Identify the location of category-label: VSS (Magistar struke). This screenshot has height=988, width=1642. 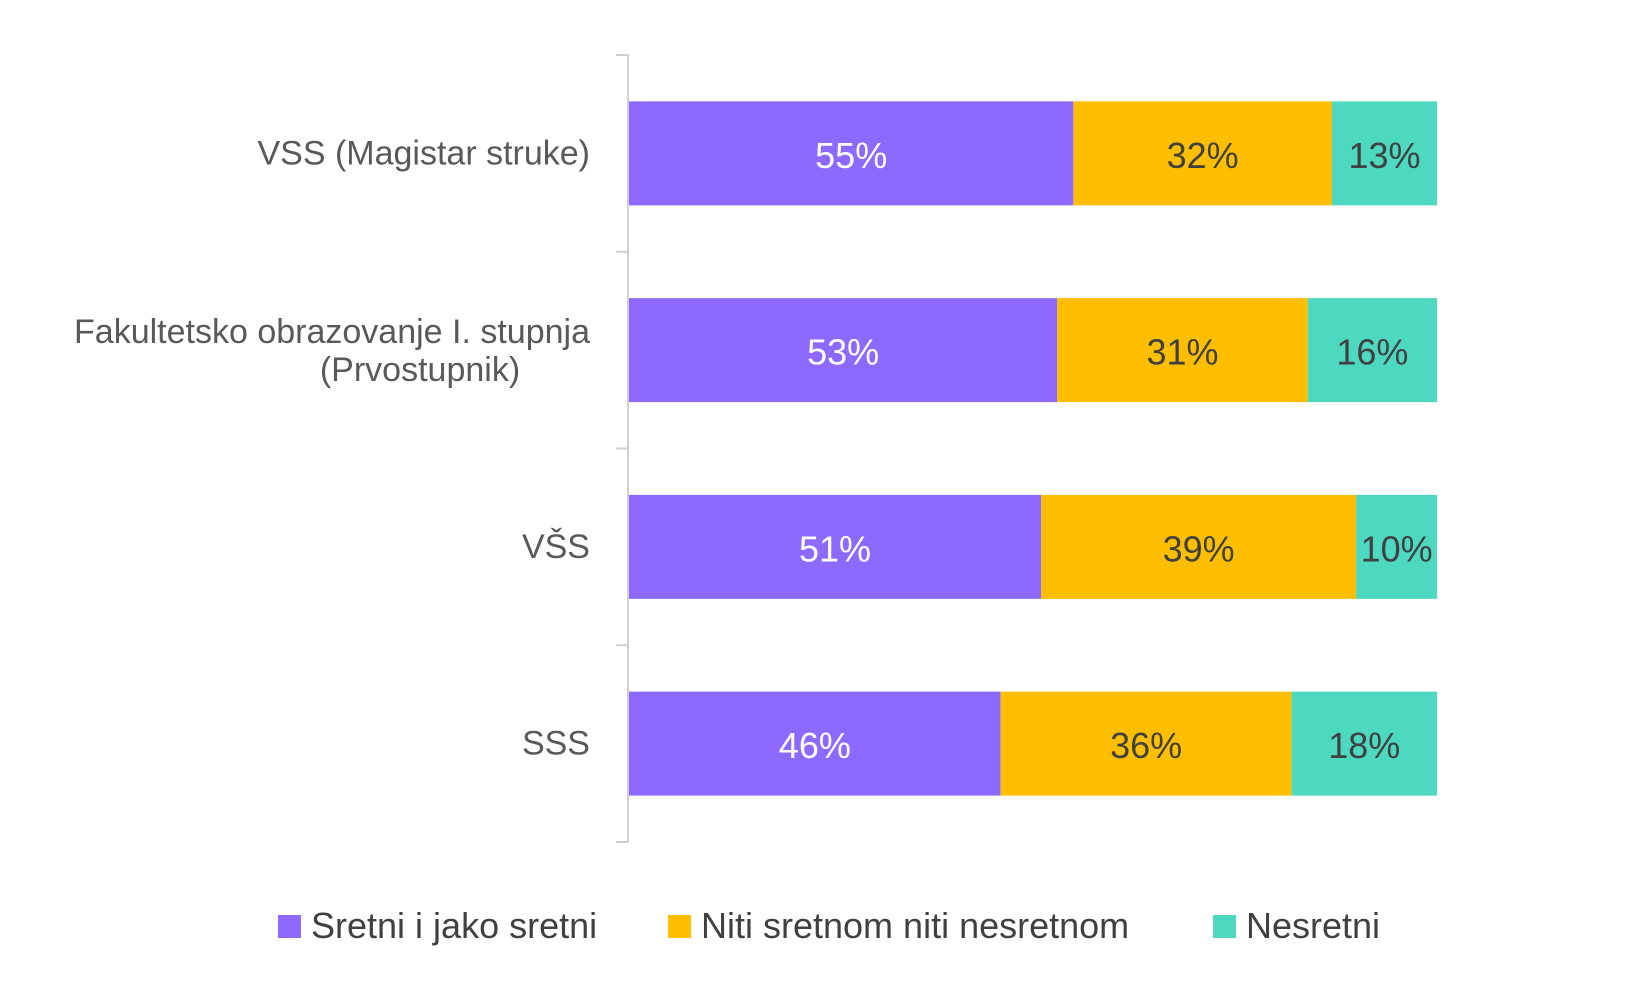
(423, 153).